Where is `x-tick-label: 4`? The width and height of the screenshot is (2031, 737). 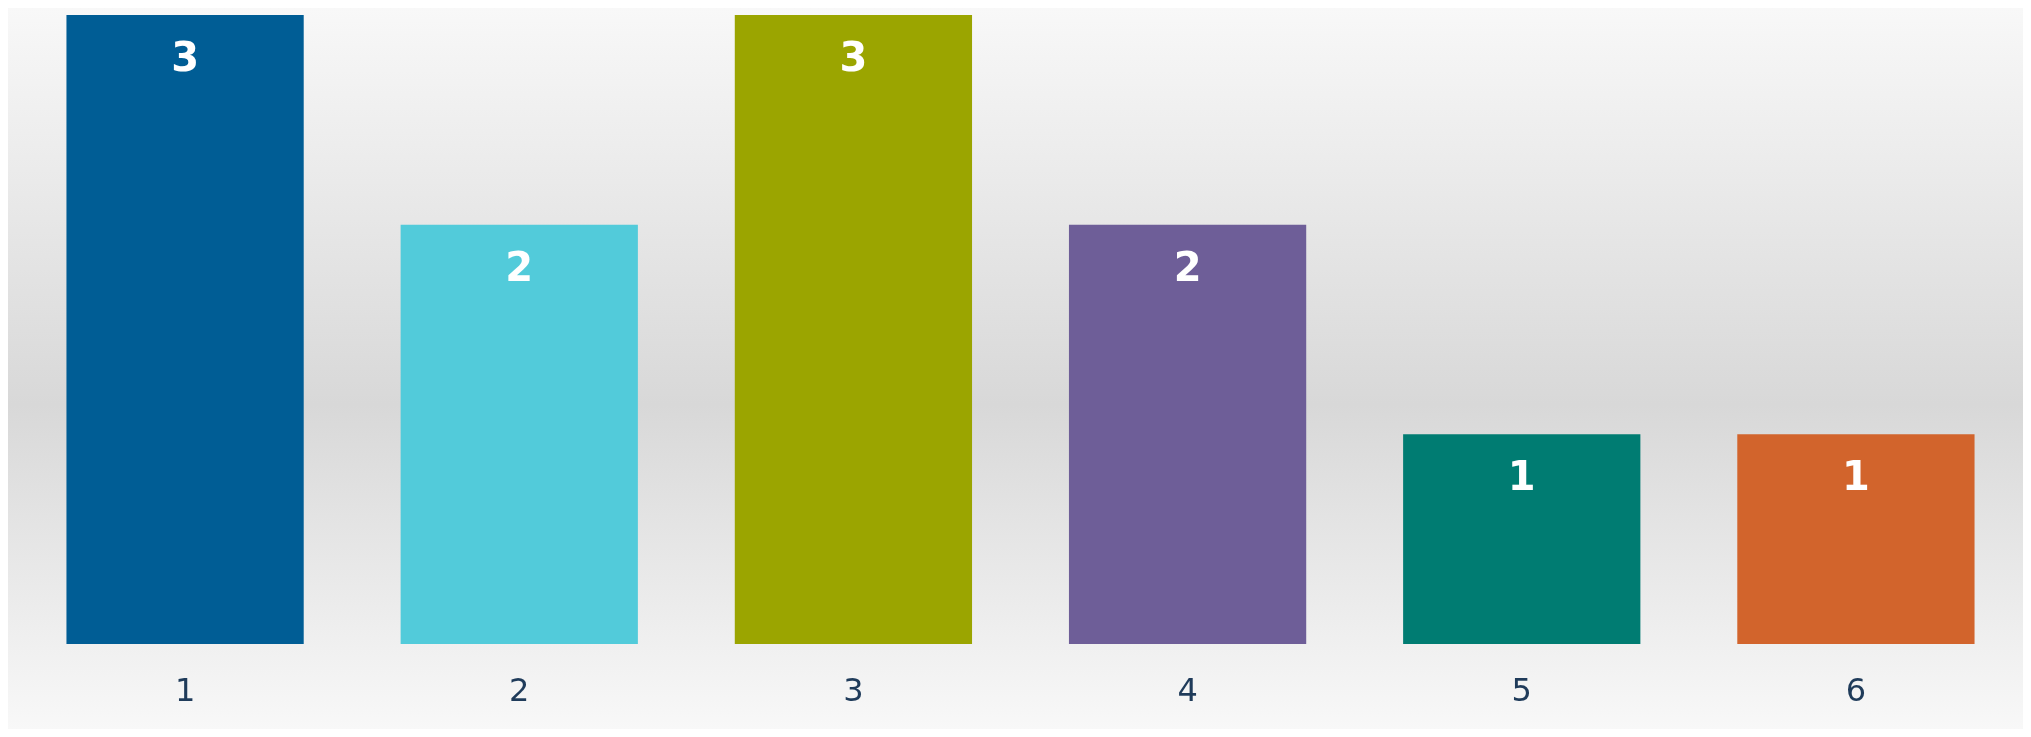
x-tick-label: 4 is located at coordinates (1187, 690).